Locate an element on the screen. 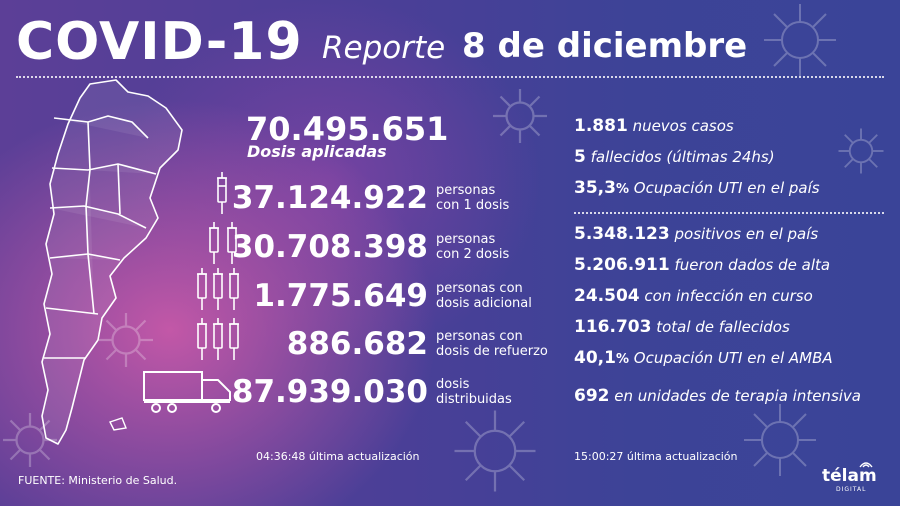  stat-icu-units: 692 en unidades de terapia intensiva is located at coordinates (717, 396).